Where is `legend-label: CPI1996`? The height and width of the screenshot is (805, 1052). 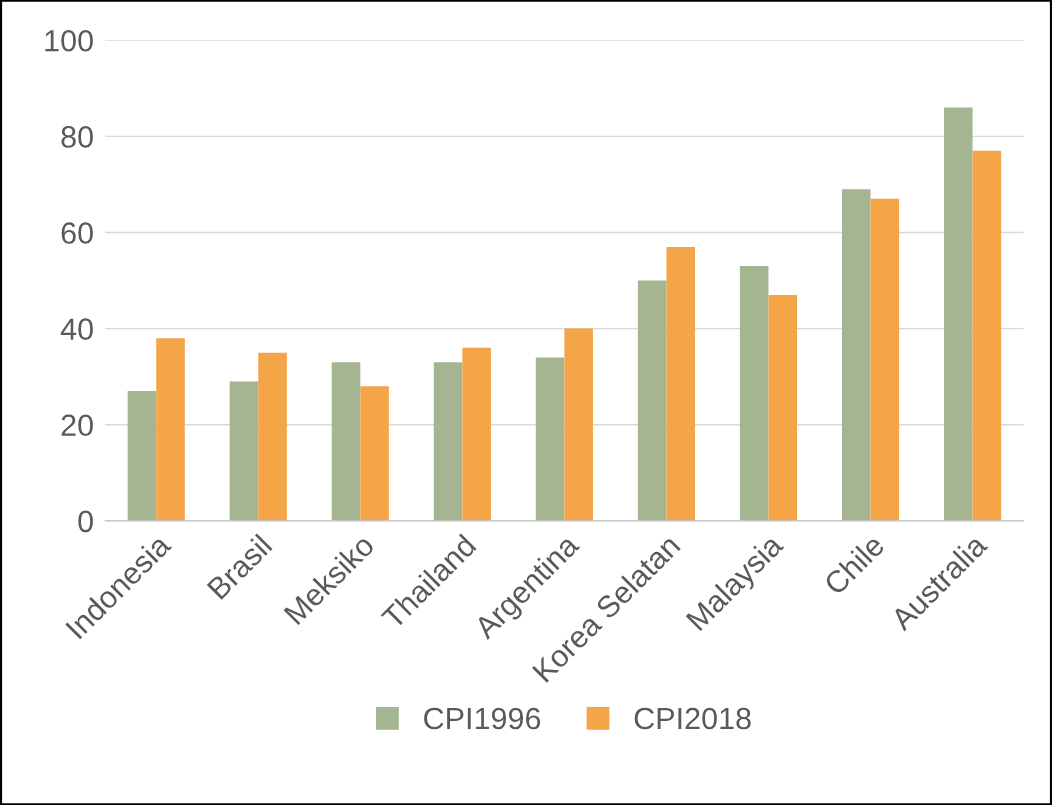
legend-label: CPI1996 is located at coordinates (482, 718).